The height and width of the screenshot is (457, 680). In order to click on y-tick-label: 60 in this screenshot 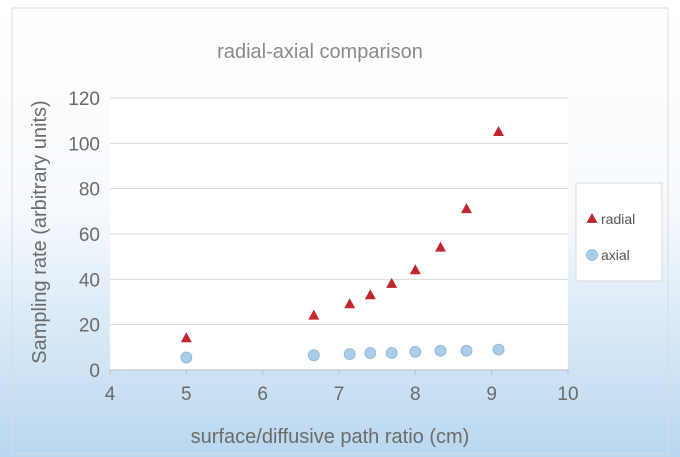, I will do `click(89, 235)`.